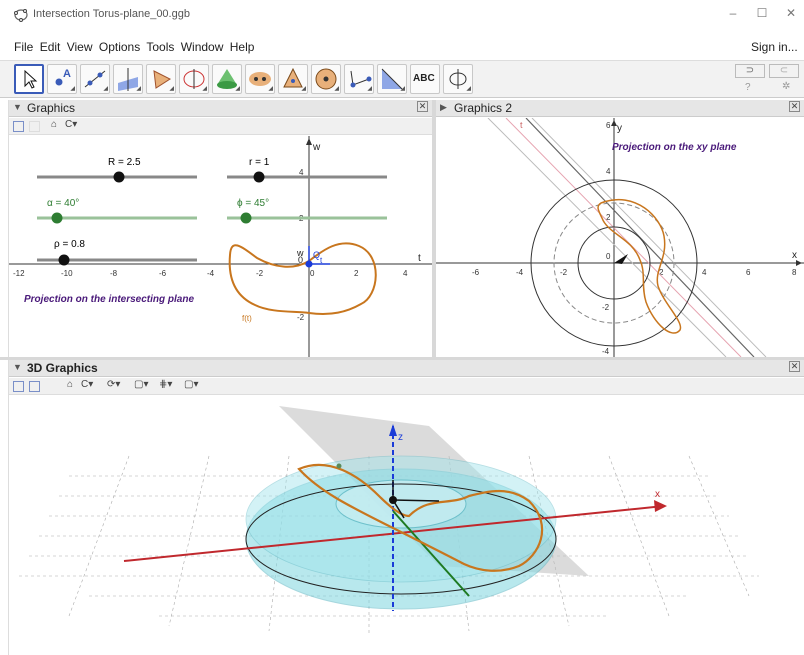 This screenshot has height=655, width=804. I want to click on origin-label: 0, so click(300, 260).